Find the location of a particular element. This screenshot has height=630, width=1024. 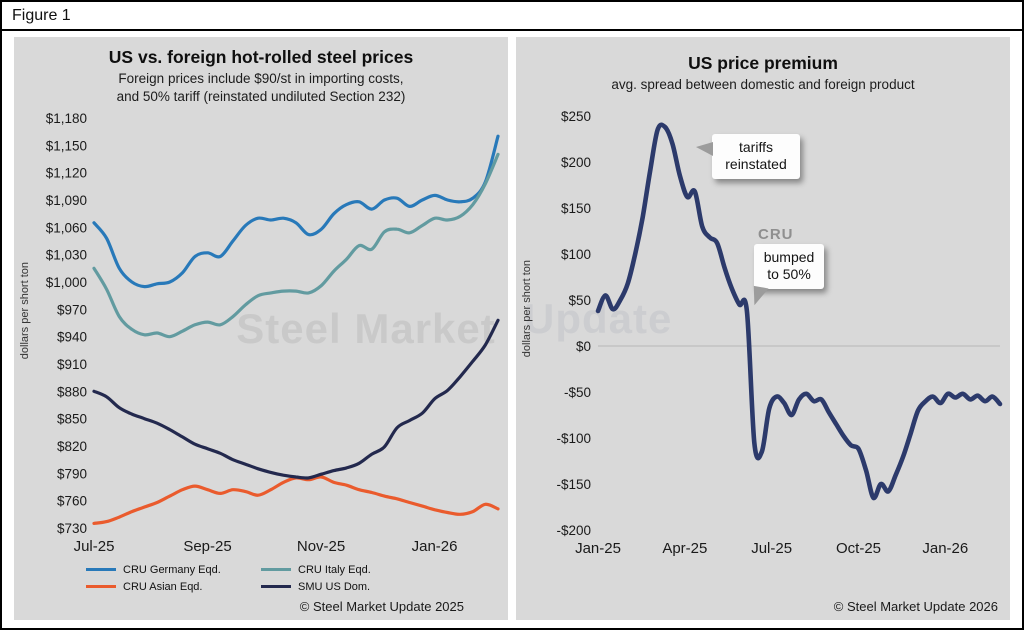

legend-swatch-cru-germany is located at coordinates (101, 569).